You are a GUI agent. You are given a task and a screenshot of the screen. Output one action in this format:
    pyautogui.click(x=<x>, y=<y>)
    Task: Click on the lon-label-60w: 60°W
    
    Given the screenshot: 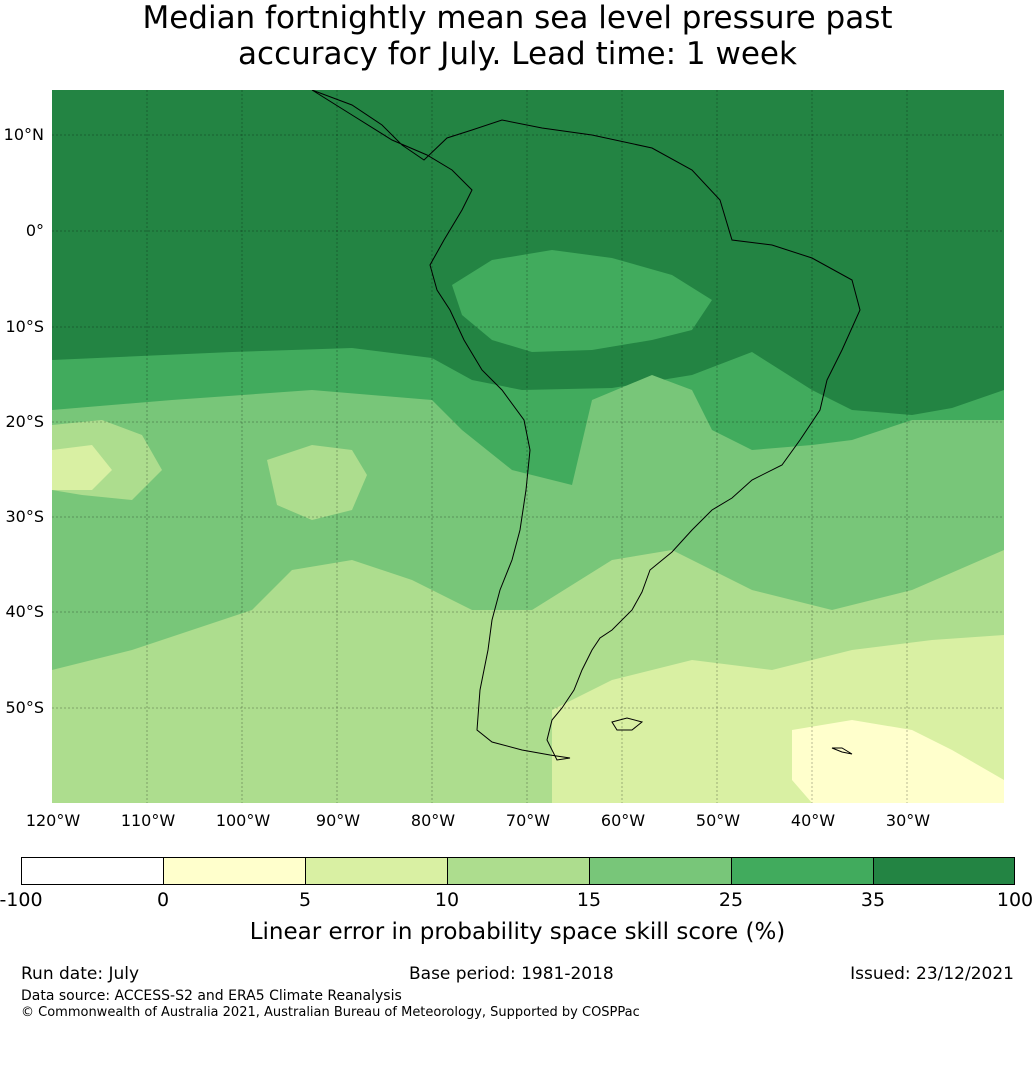 What is the action you would take?
    pyautogui.click(x=623, y=820)
    